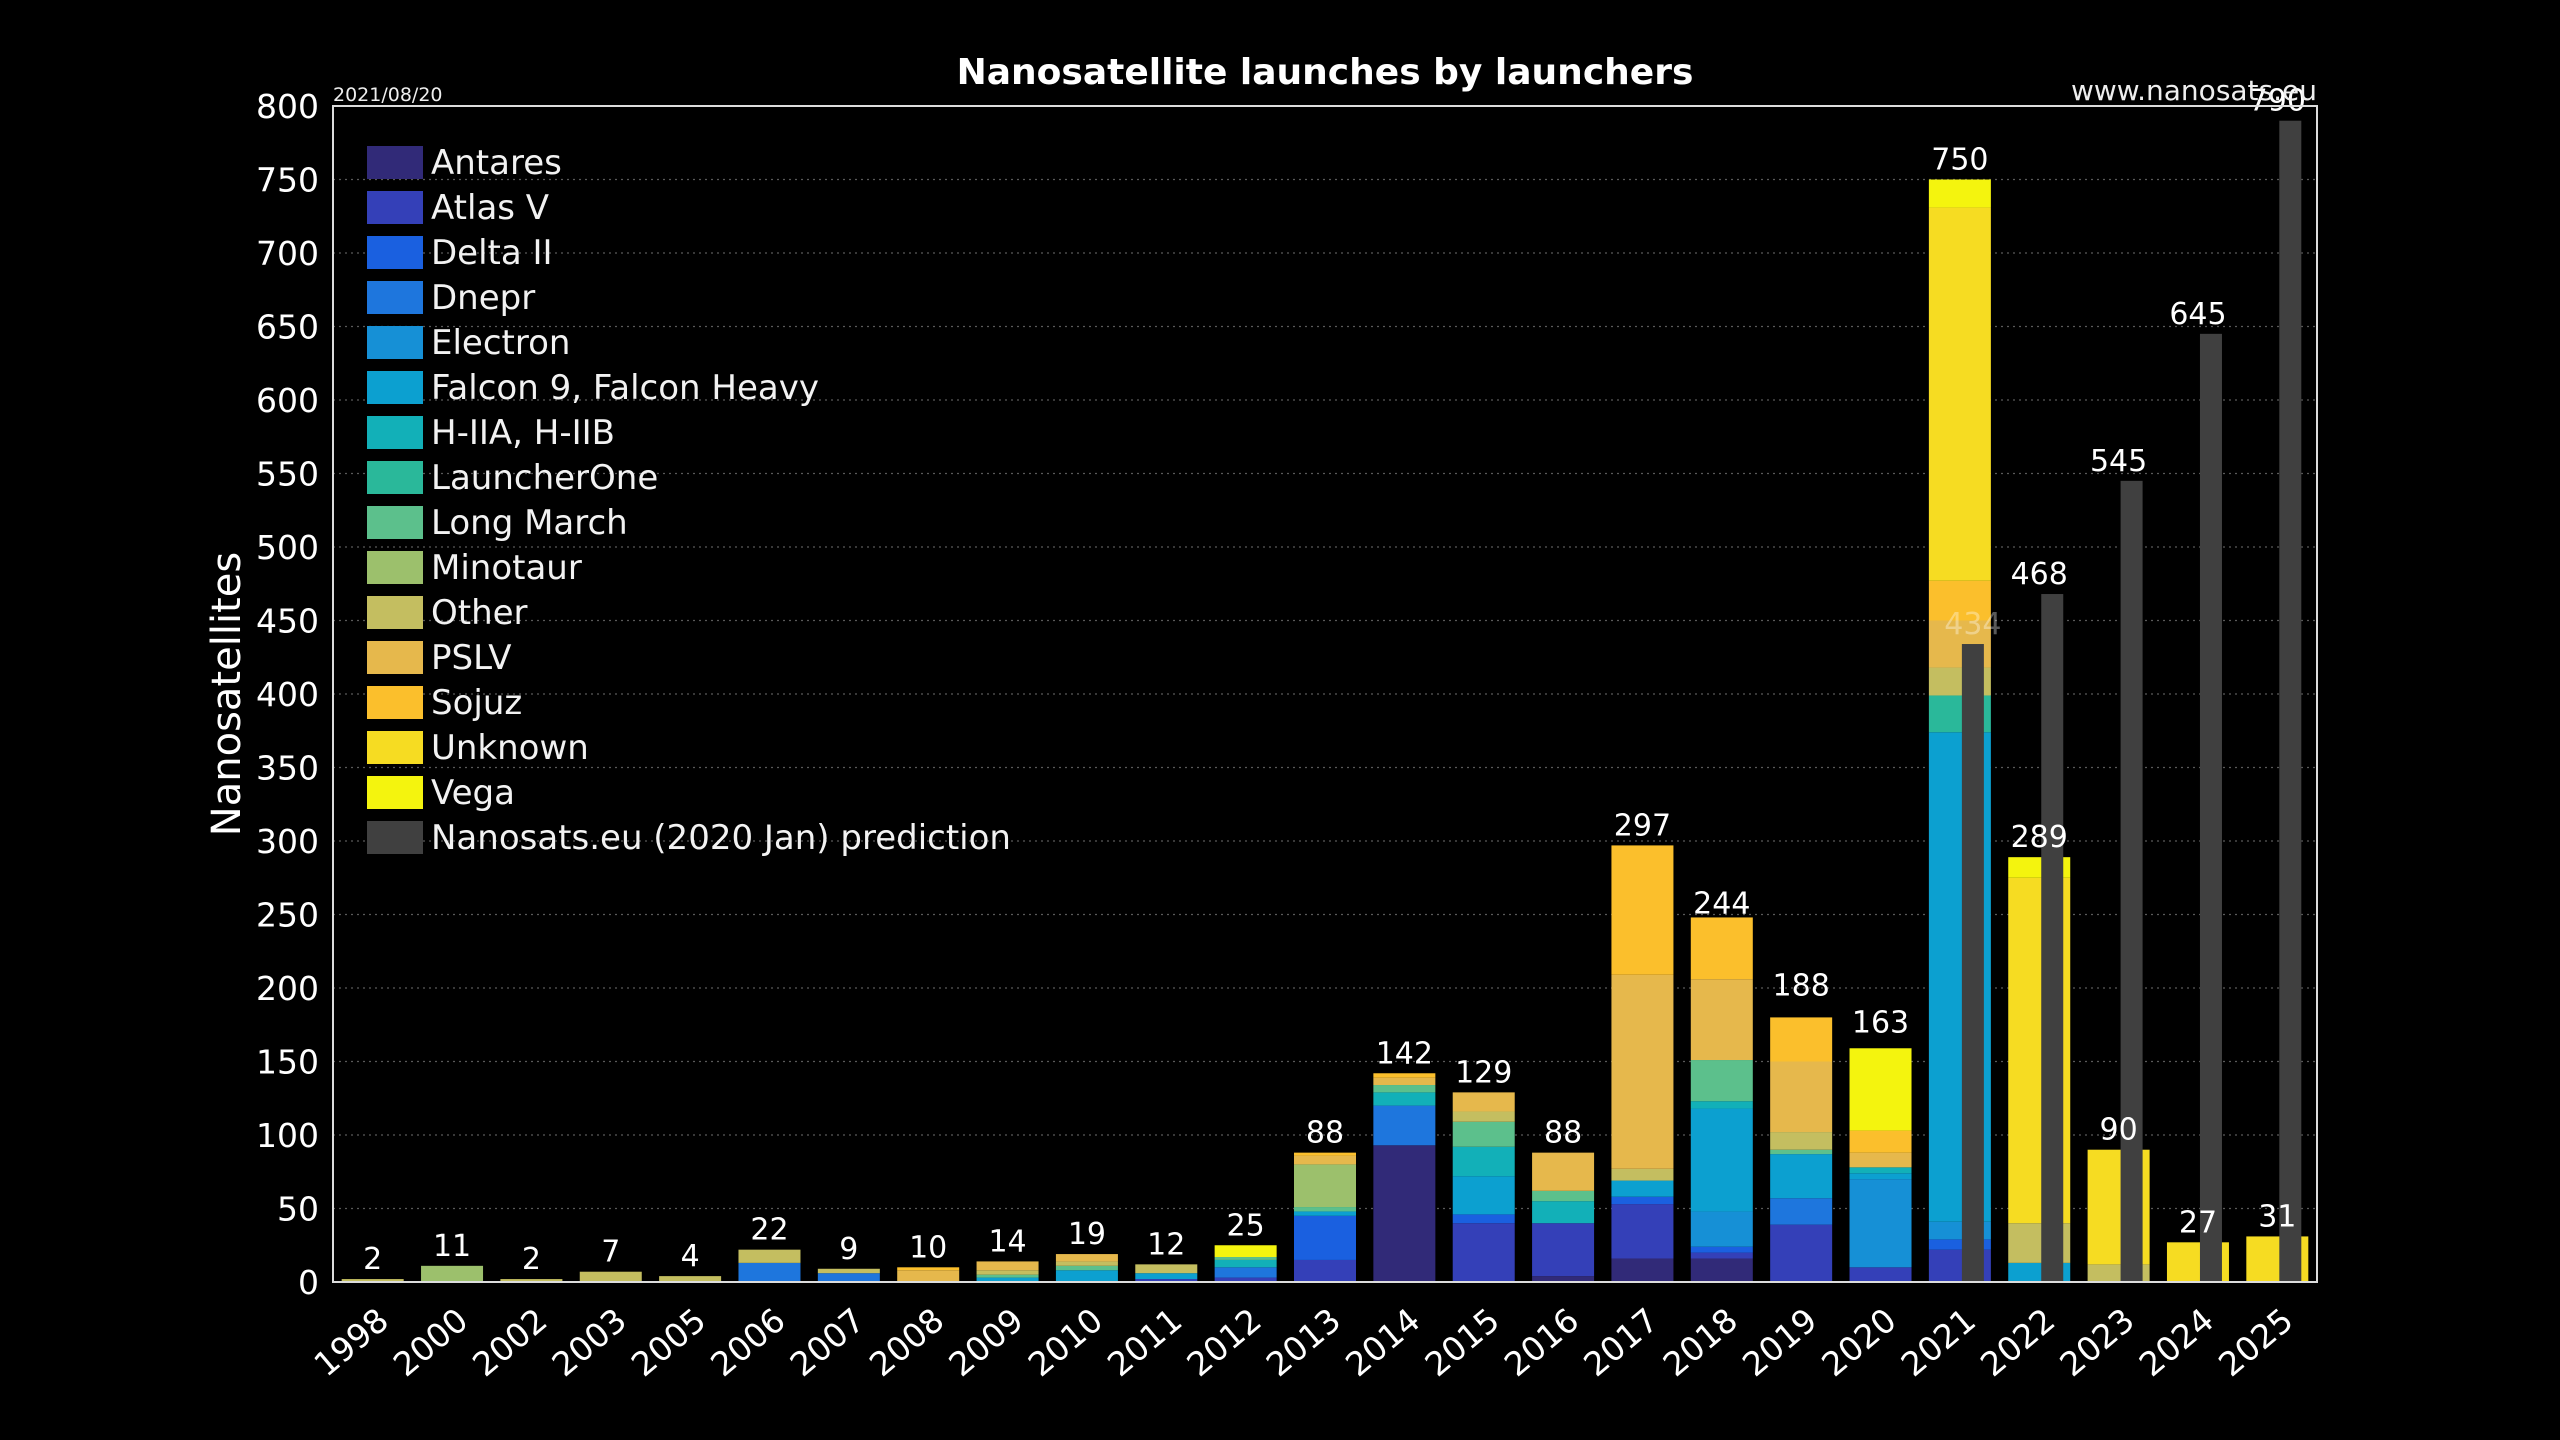 Image resolution: width=2560 pixels, height=1440 pixels. Describe the element at coordinates (1959, 160) in the screenshot. I see `bar-value-label: 750` at that location.